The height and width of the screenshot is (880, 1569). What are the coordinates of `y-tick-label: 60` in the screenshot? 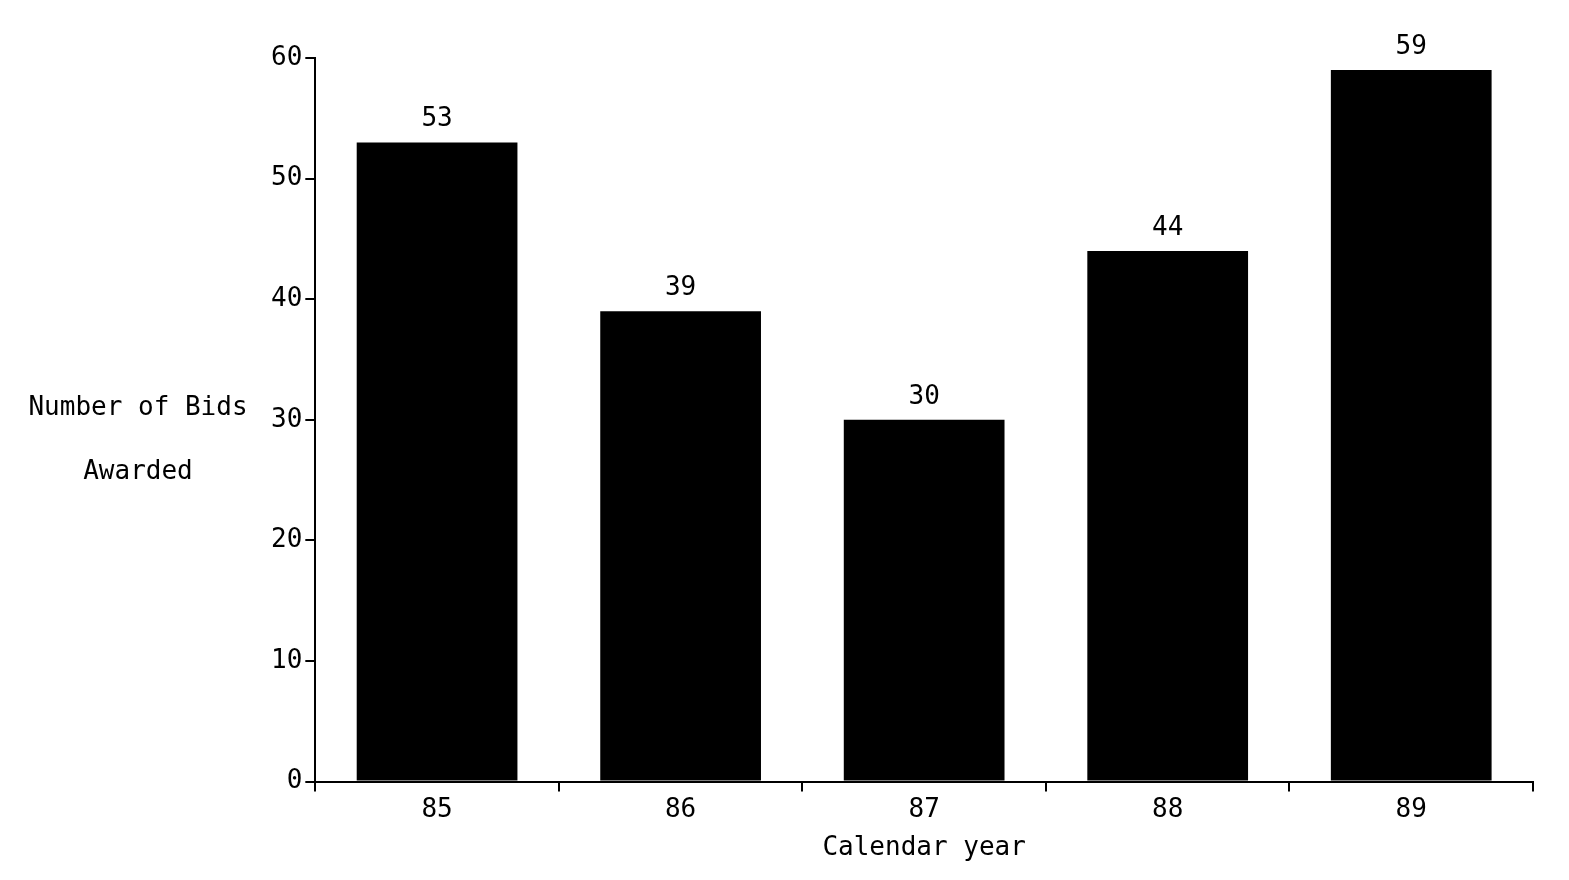 It's located at (286, 55).